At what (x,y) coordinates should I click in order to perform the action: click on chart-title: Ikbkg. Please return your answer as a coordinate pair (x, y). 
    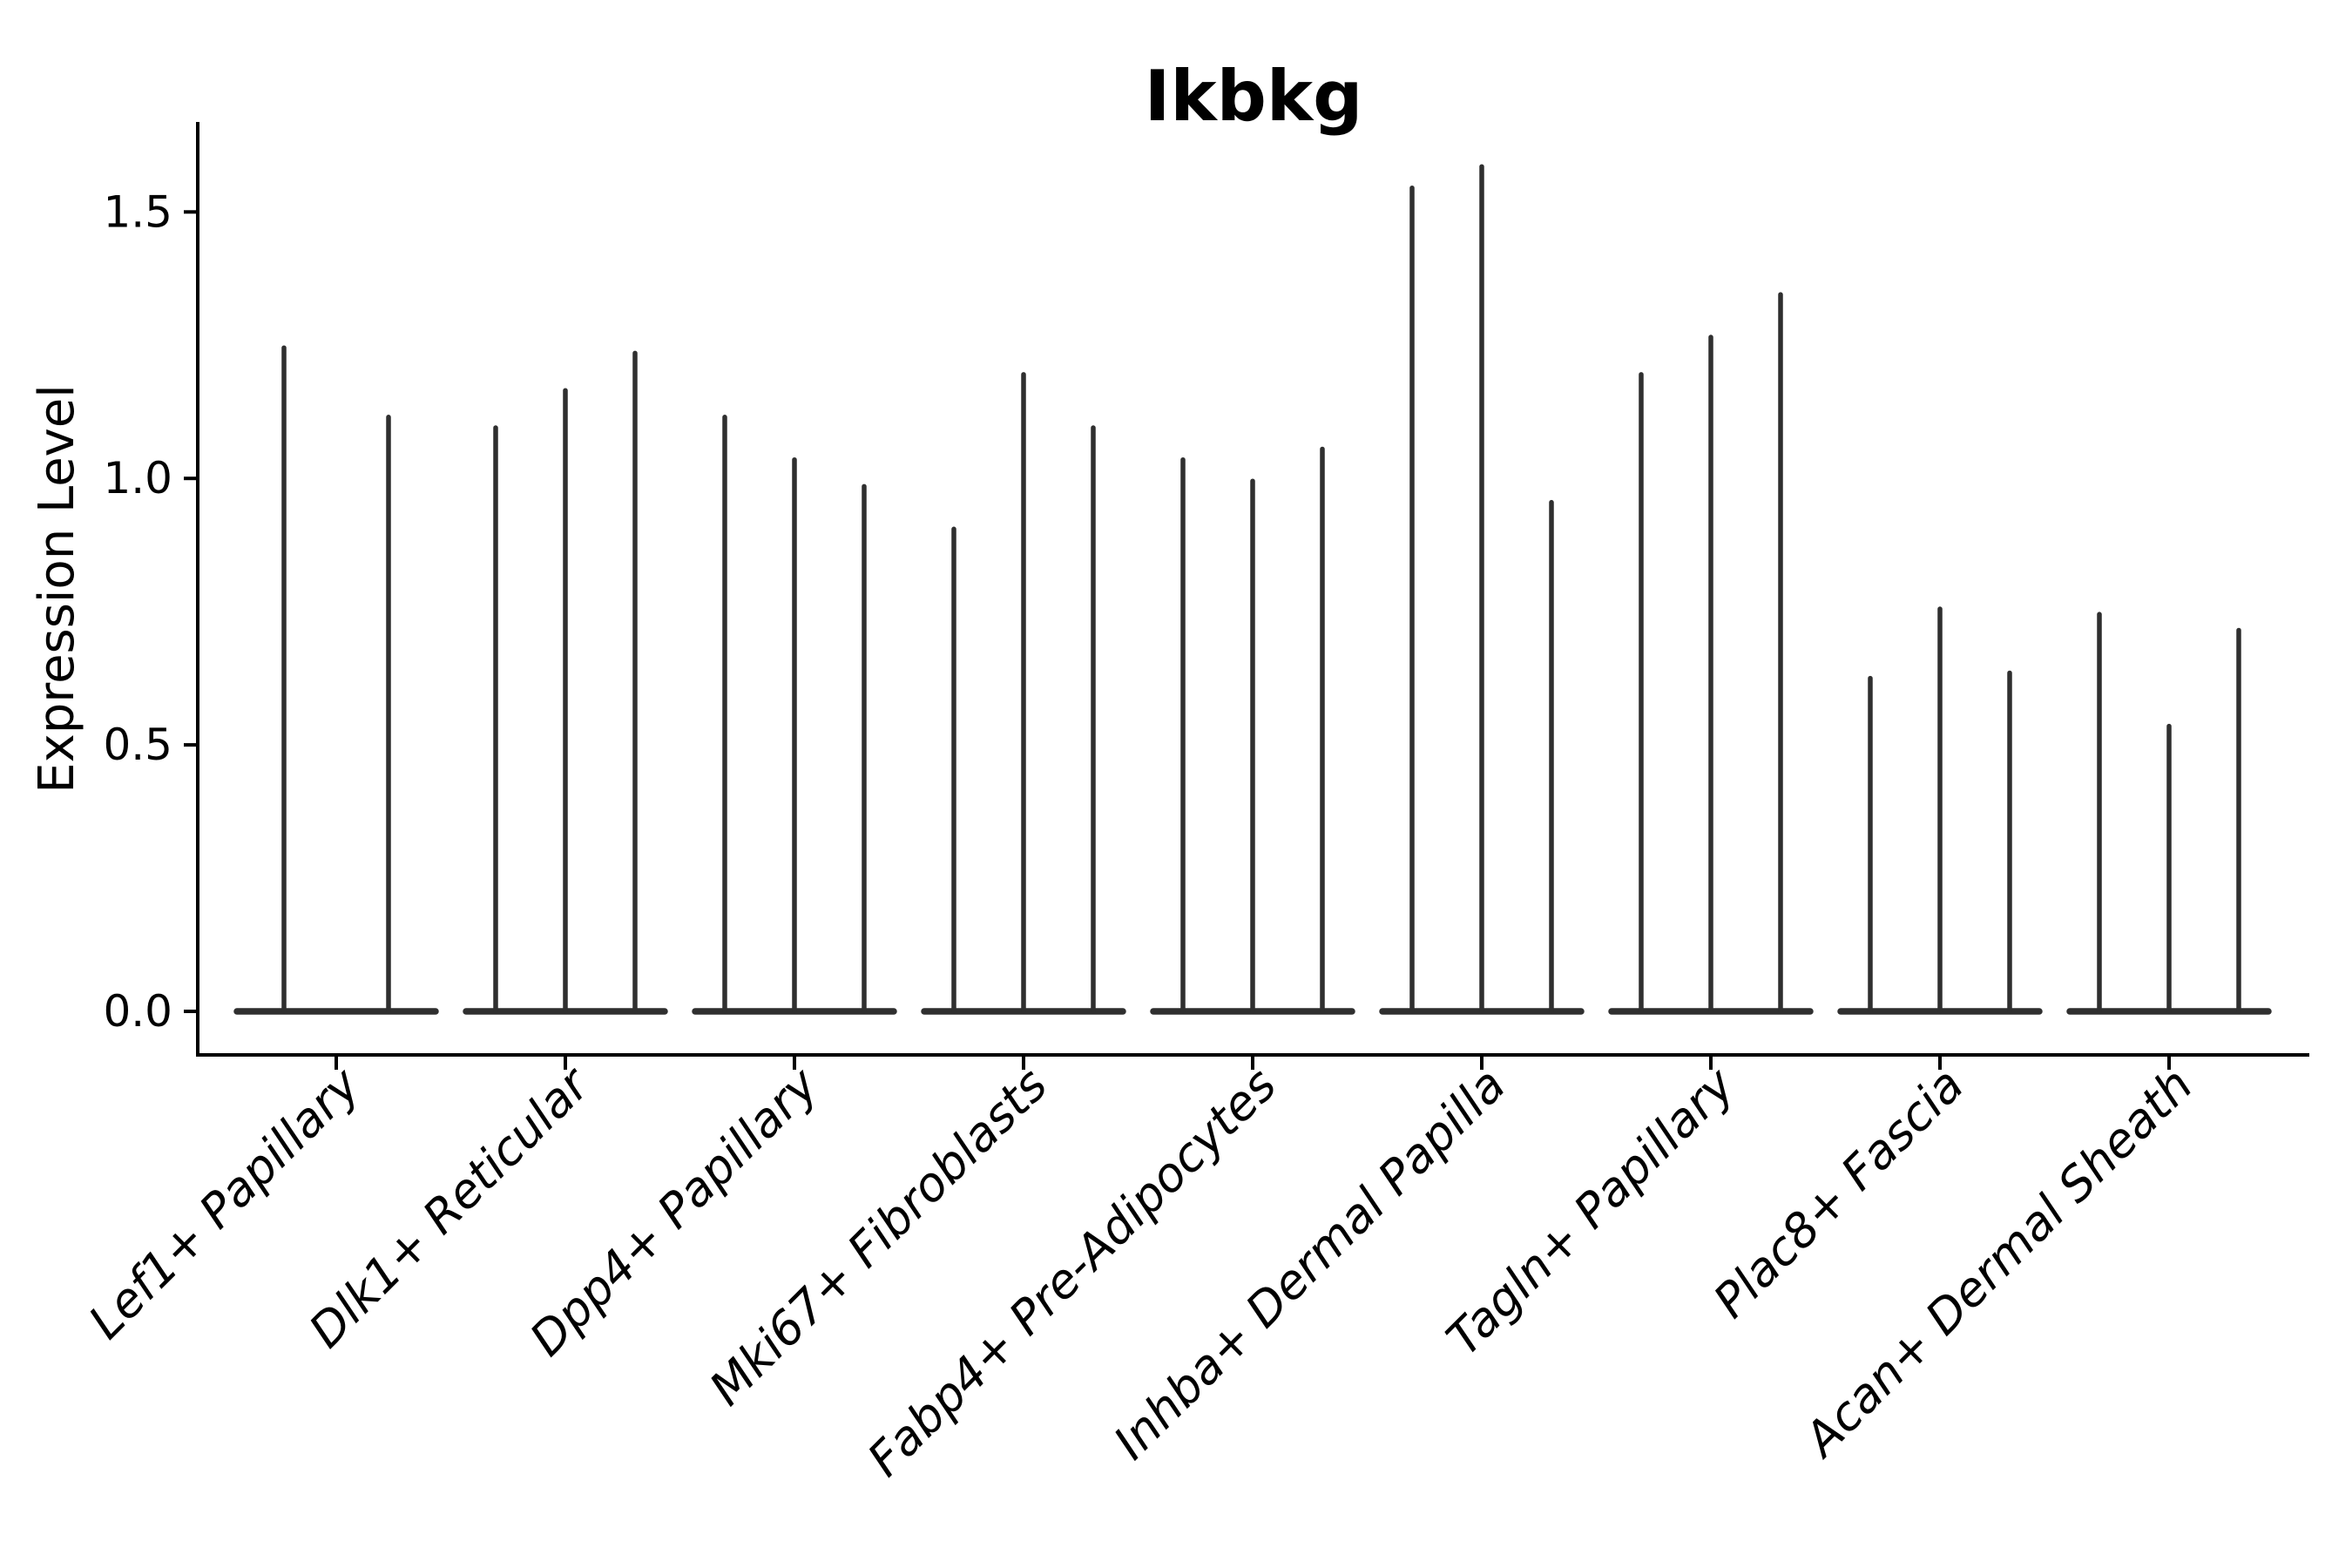
    Looking at the image, I should click on (1254, 96).